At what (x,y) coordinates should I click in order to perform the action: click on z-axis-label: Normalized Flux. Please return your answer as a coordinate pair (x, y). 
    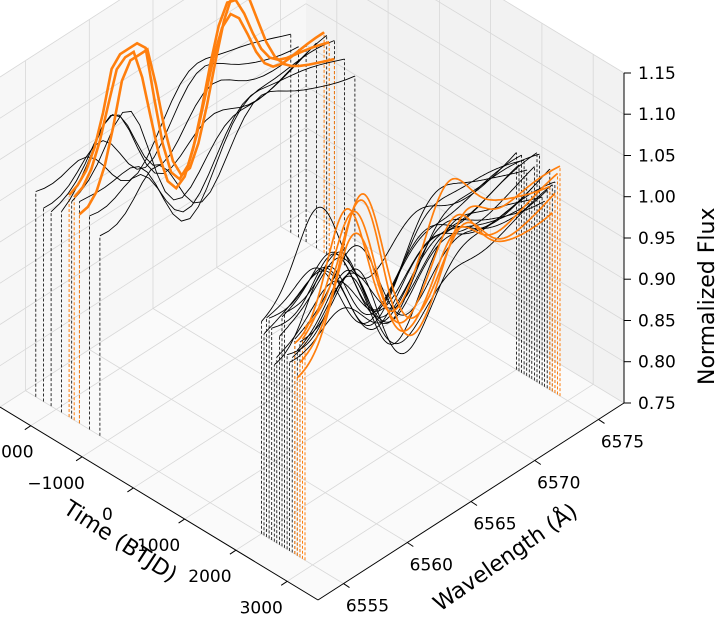
    Looking at the image, I should click on (706, 296).